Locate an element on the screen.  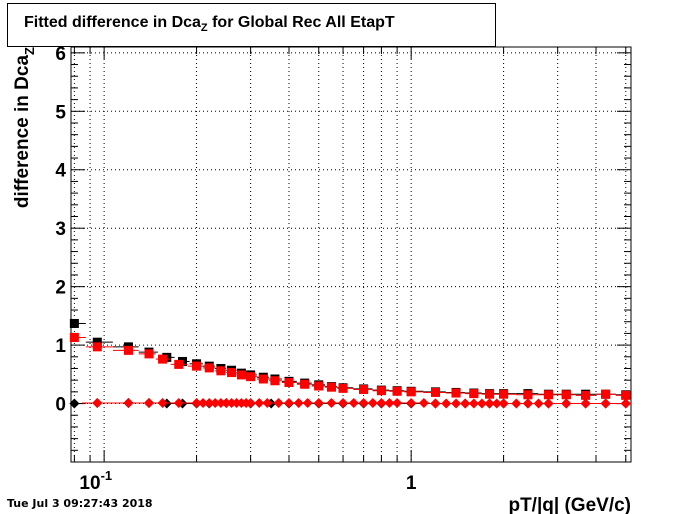
y-tick-label: 3 is located at coordinates (60, 229).